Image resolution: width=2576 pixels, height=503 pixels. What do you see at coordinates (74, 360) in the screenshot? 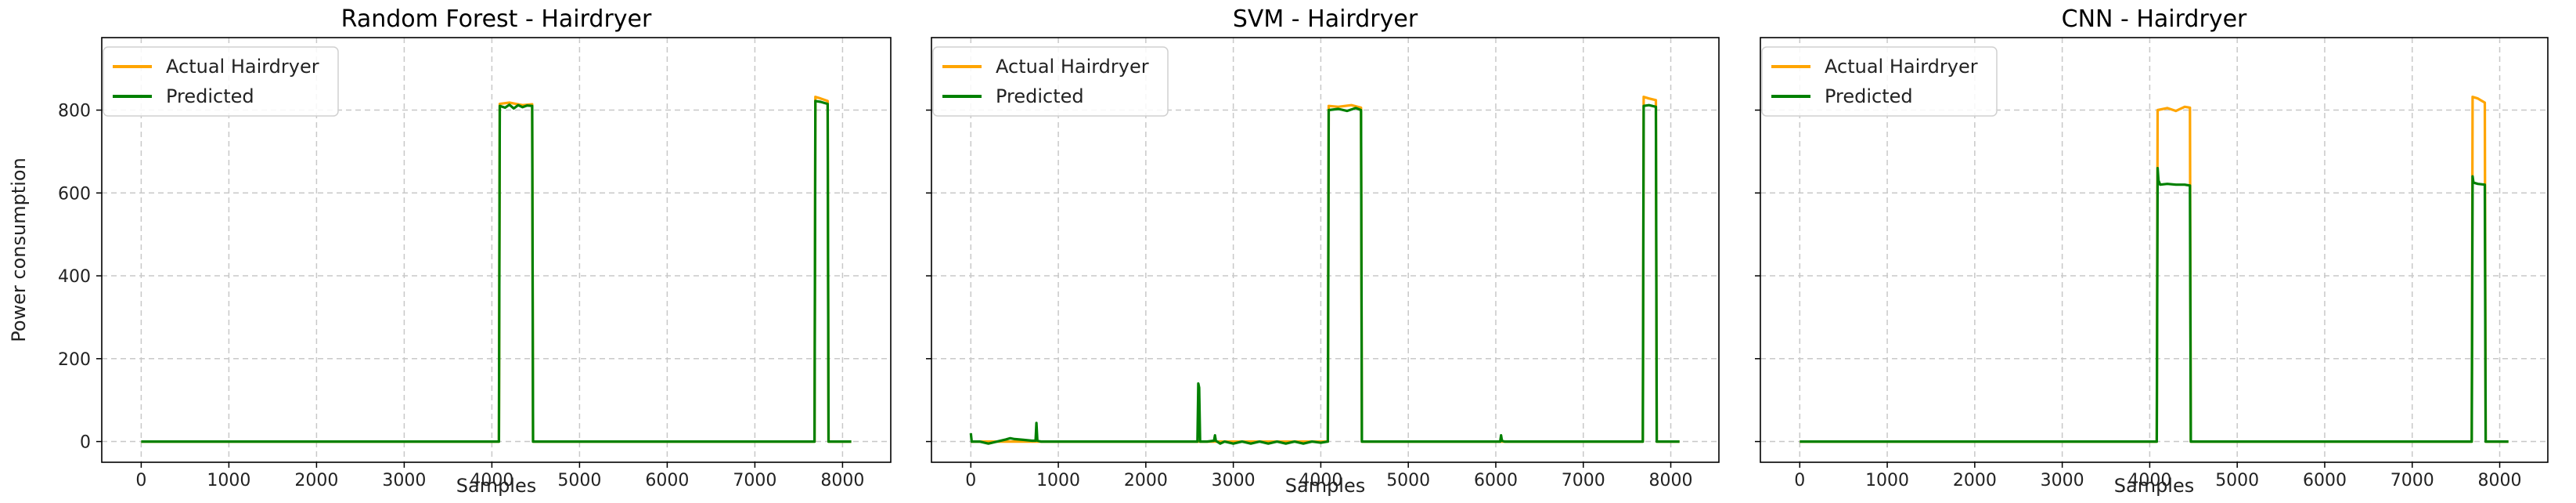
I see `y-tick-label: 200` at bounding box center [74, 360].